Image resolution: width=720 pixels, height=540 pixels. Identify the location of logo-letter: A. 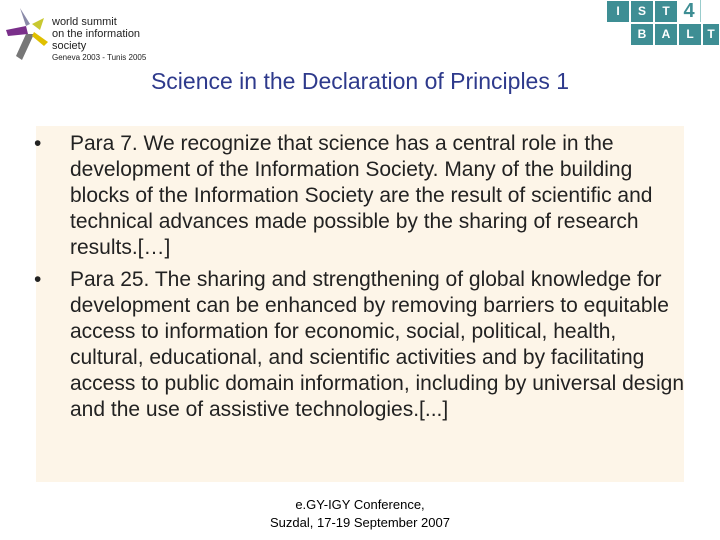
(666, 34).